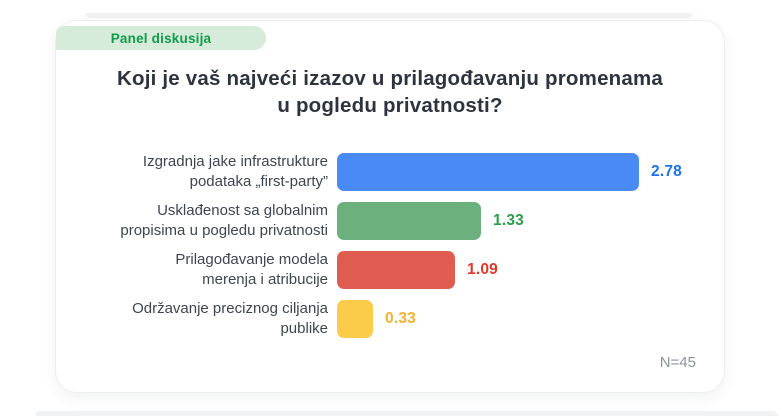  I want to click on bar-track: 1.09, so click(530, 270).